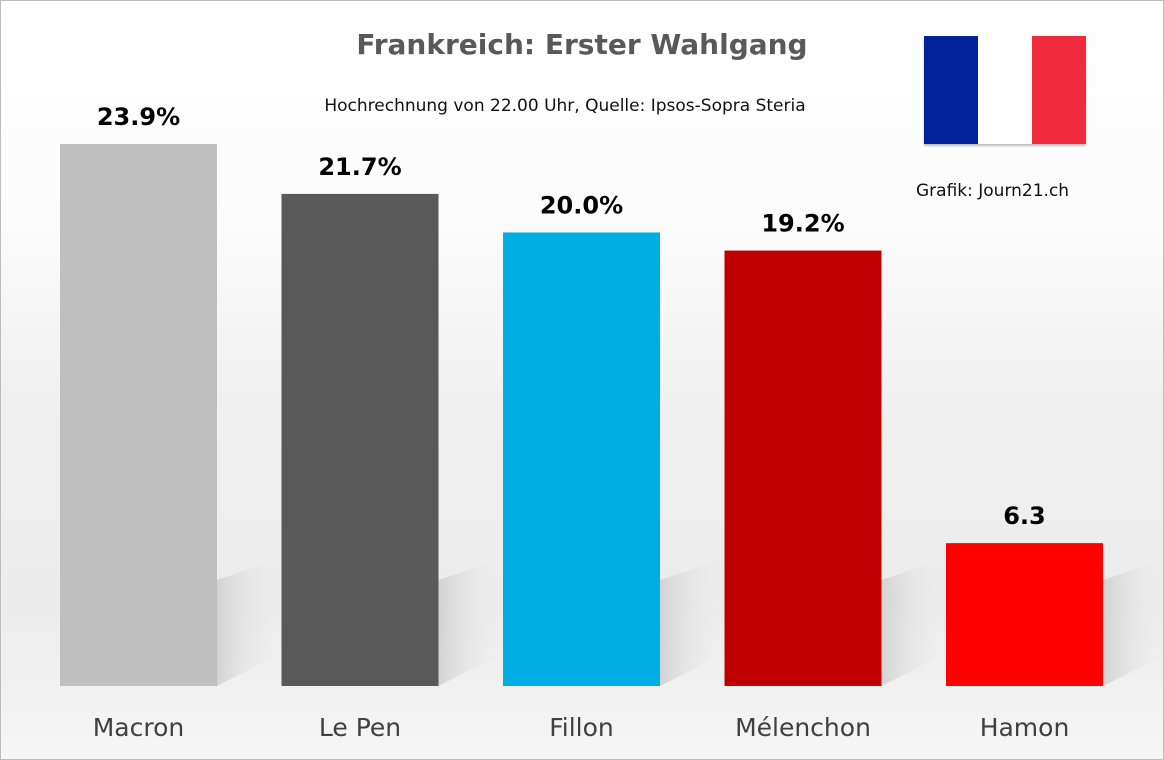  I want to click on bar-le-pen, so click(360, 439).